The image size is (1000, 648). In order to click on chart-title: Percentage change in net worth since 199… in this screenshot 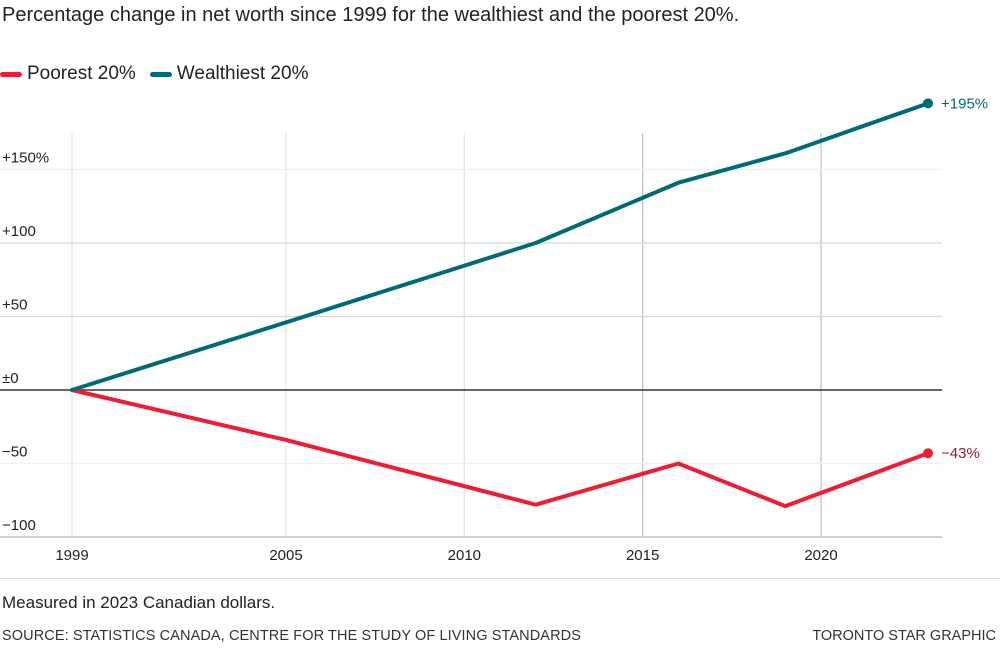, I will do `click(371, 15)`.